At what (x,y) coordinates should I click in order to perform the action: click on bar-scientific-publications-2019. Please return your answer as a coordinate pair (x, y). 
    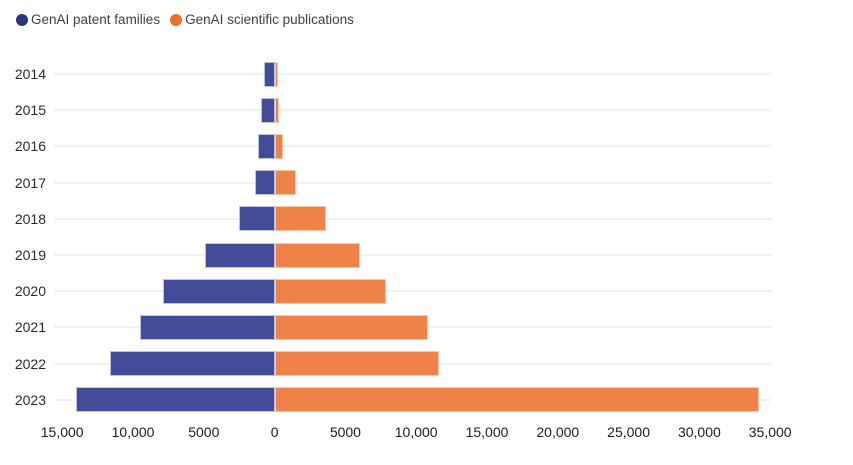
    Looking at the image, I should click on (318, 255).